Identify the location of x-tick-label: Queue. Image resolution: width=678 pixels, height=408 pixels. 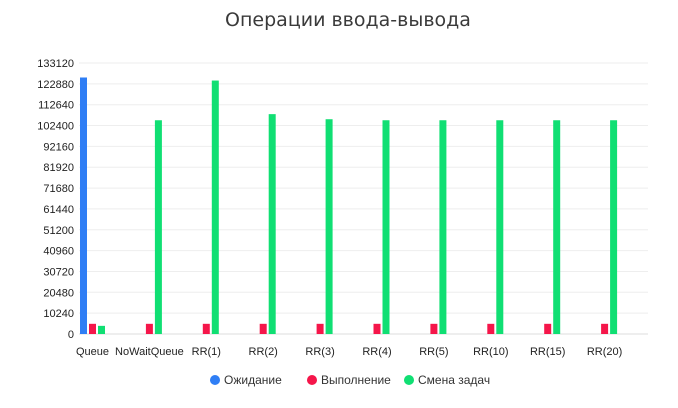
(92, 352).